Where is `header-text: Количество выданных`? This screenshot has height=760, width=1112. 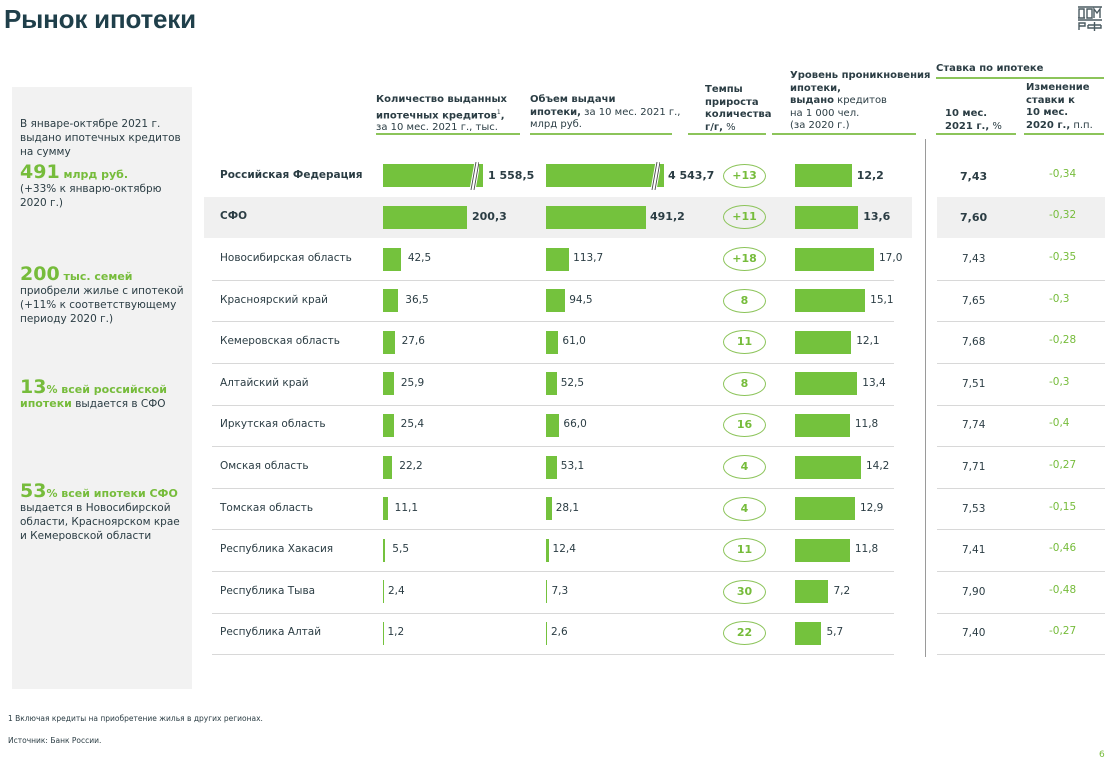
header-text: Количество выданных is located at coordinates (441, 99).